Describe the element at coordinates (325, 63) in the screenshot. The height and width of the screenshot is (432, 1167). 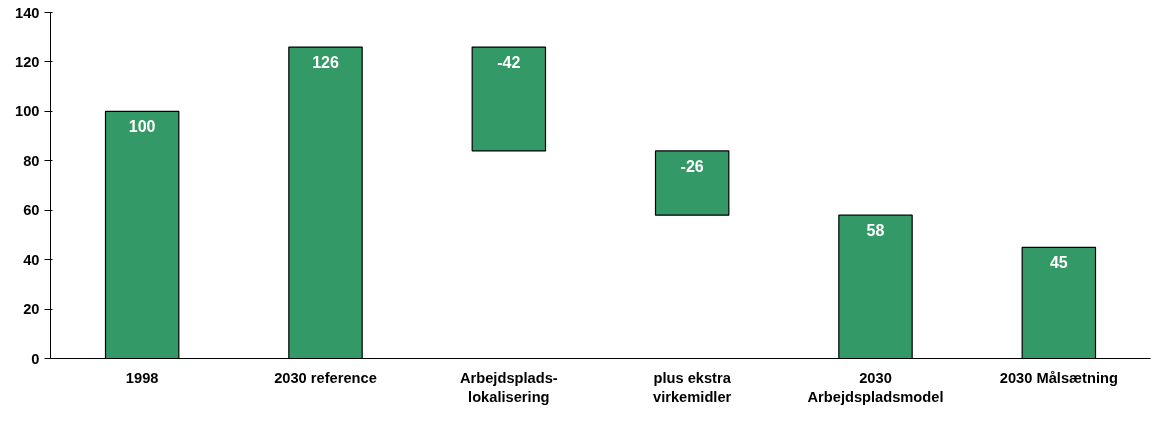
I see `data-label: 126` at that location.